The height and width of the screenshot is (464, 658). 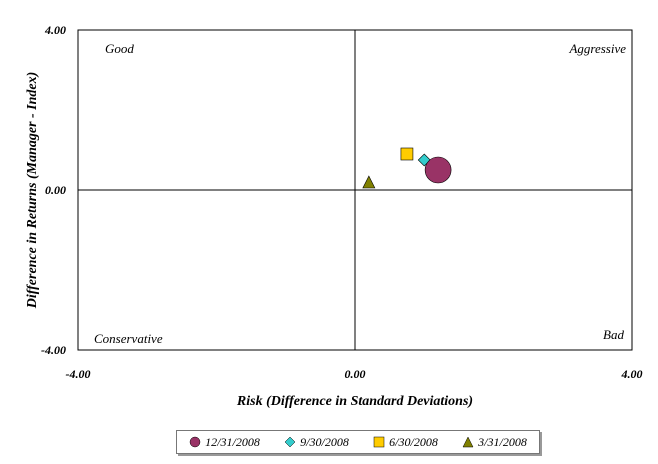 What do you see at coordinates (438, 170) in the screenshot?
I see `data-point-circle` at bounding box center [438, 170].